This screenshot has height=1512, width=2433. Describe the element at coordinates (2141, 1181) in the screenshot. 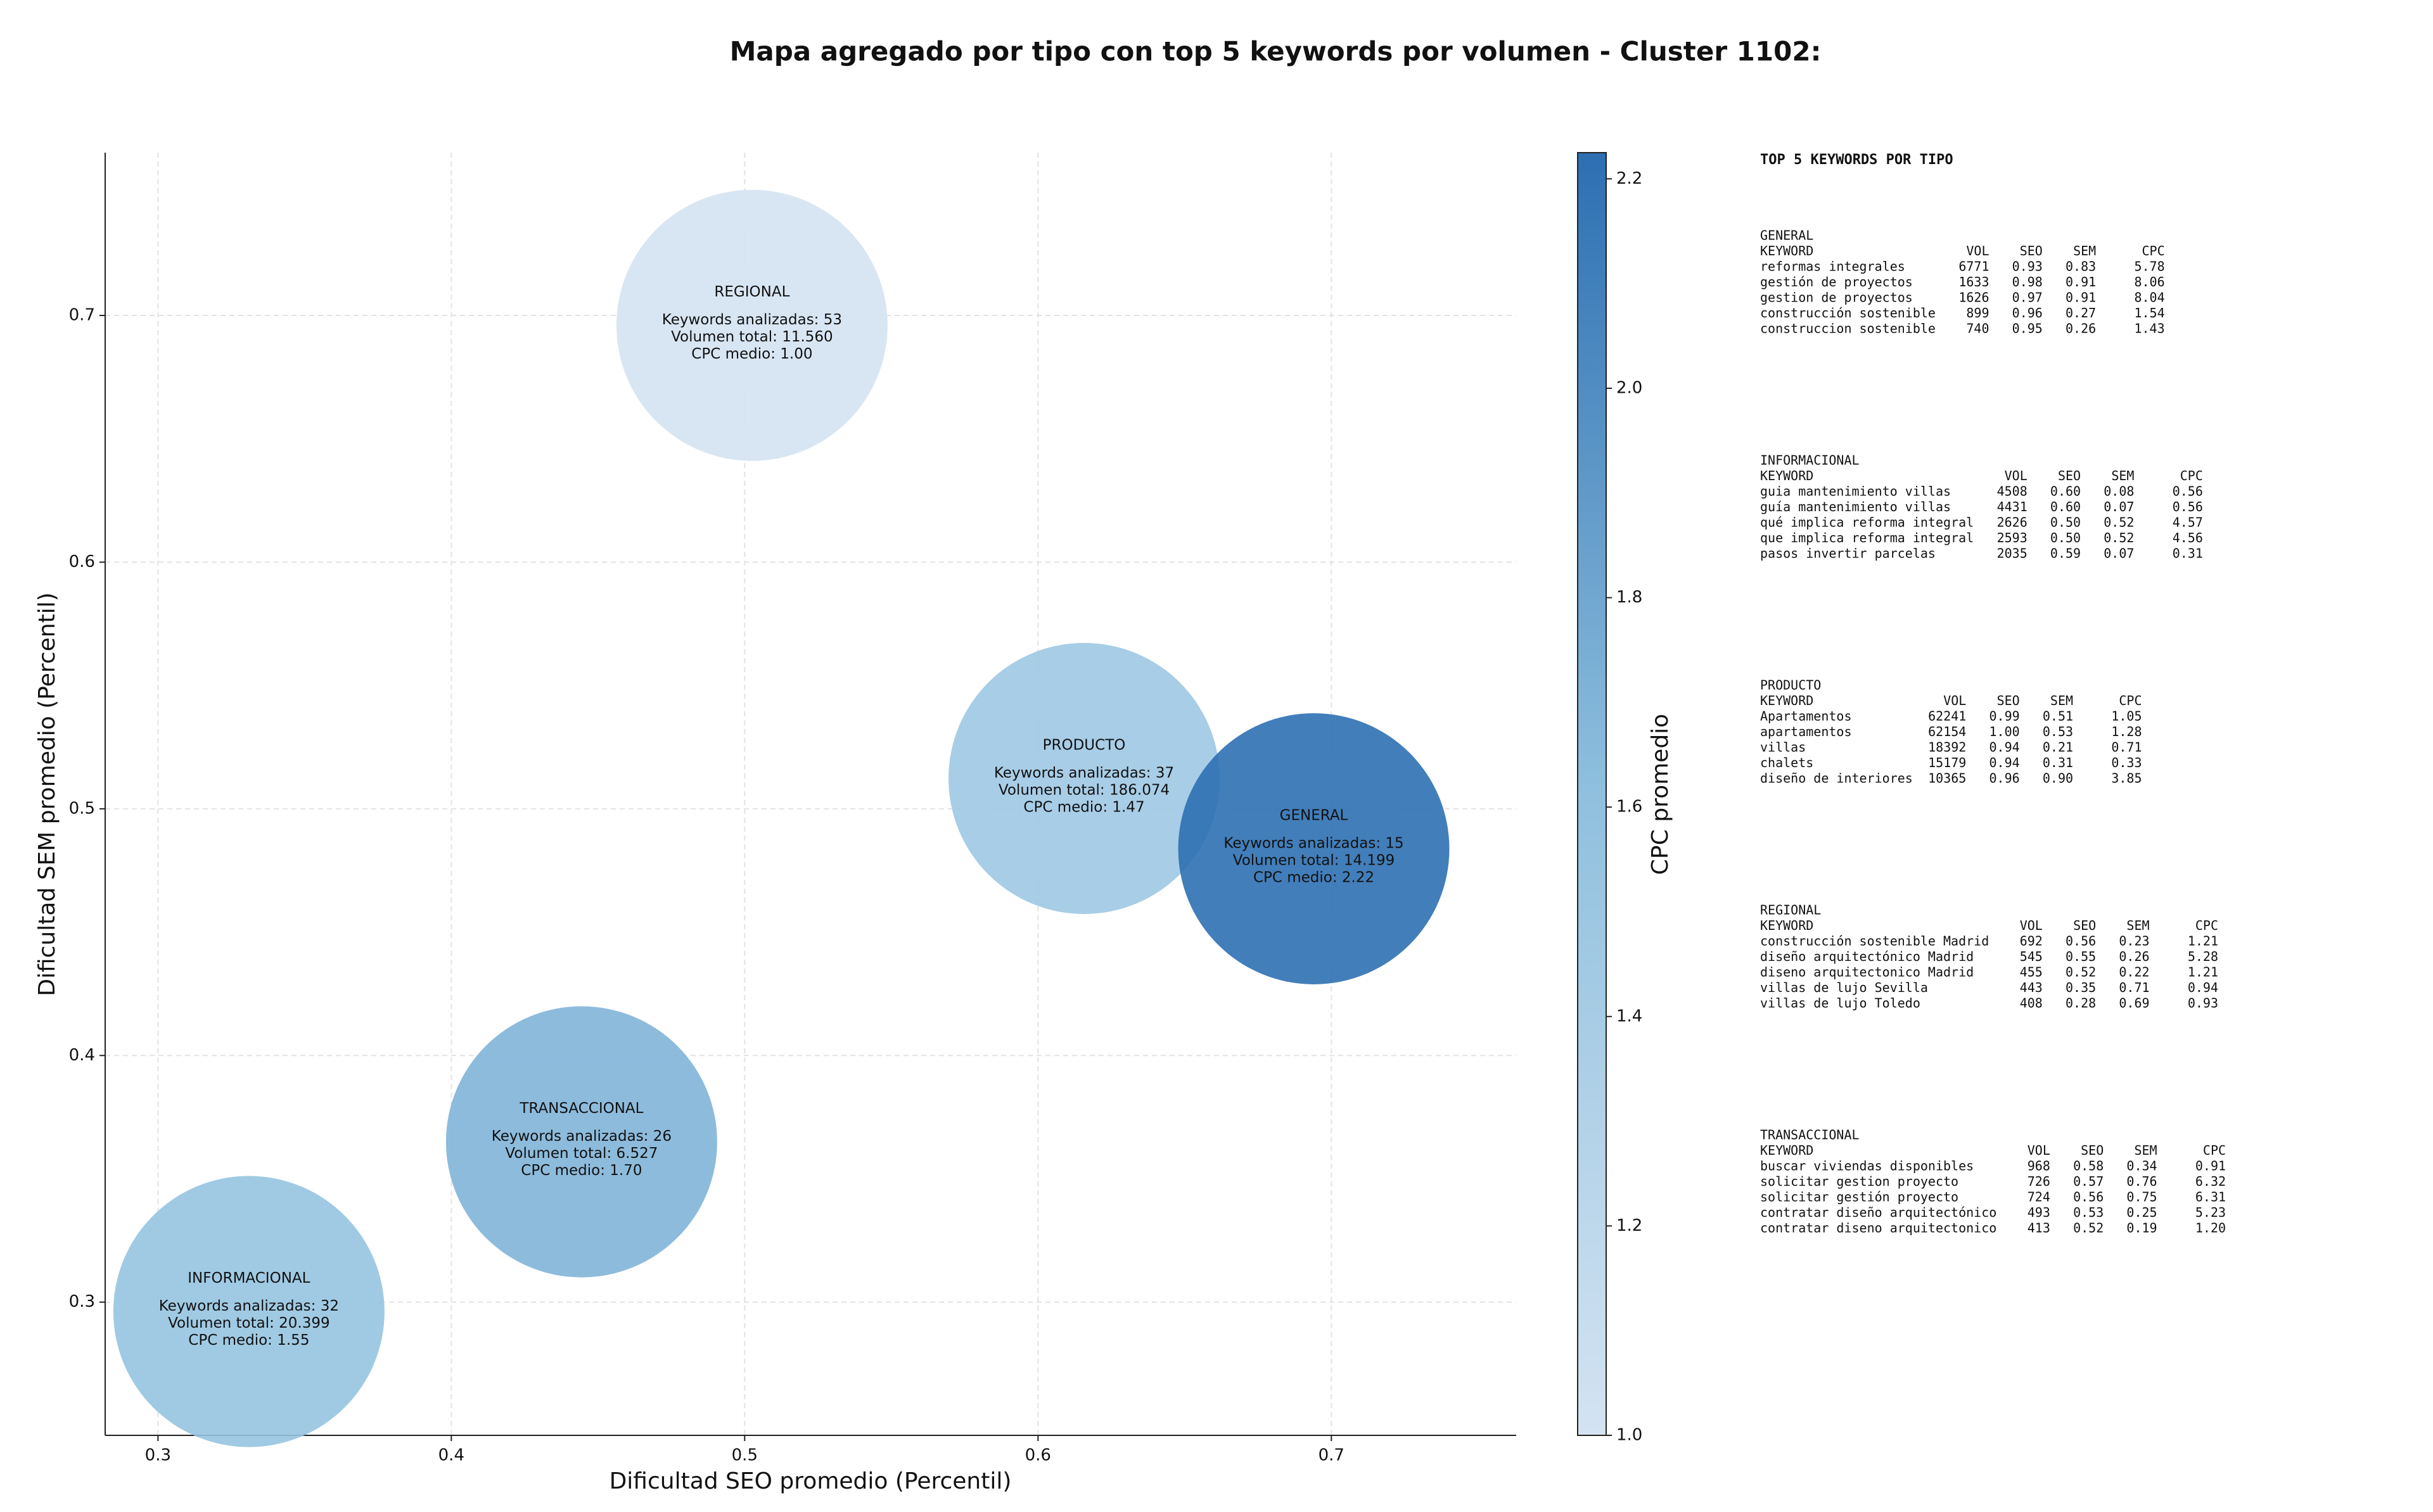

I see `panel-cell: 0.76` at that location.